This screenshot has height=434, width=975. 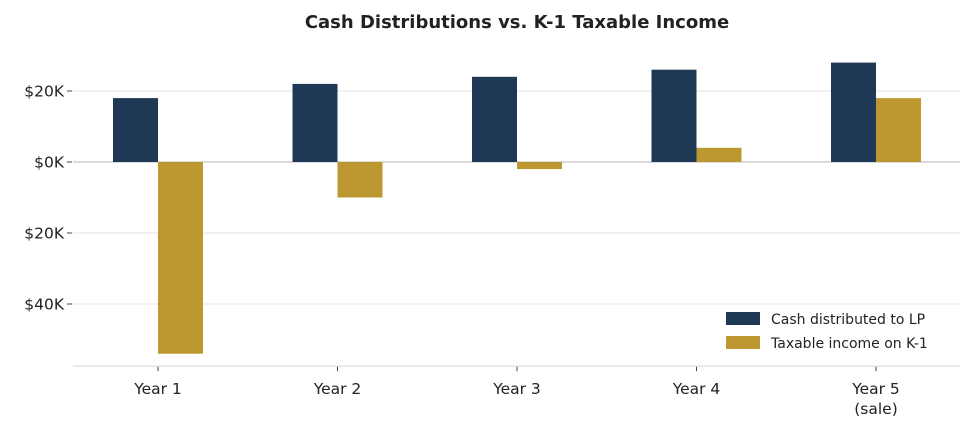 What do you see at coordinates (696, 389) in the screenshot?
I see `x-tick-label: Year 4` at bounding box center [696, 389].